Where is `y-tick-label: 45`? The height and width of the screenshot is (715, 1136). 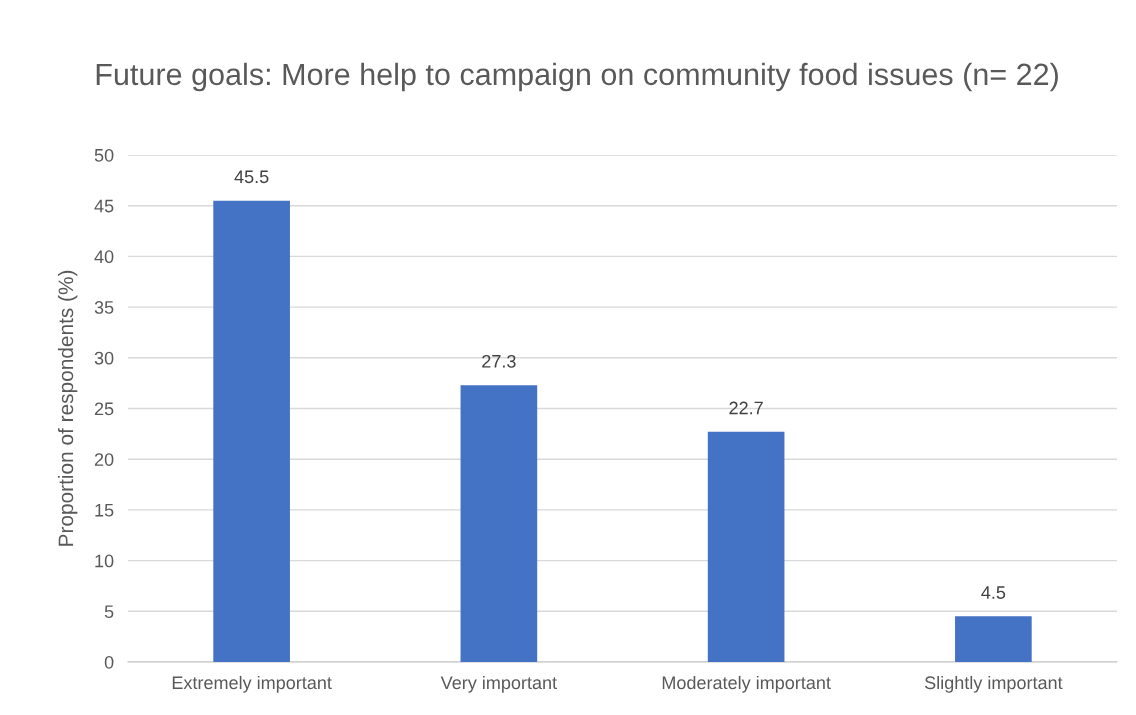
y-tick-label: 45 is located at coordinates (104, 206).